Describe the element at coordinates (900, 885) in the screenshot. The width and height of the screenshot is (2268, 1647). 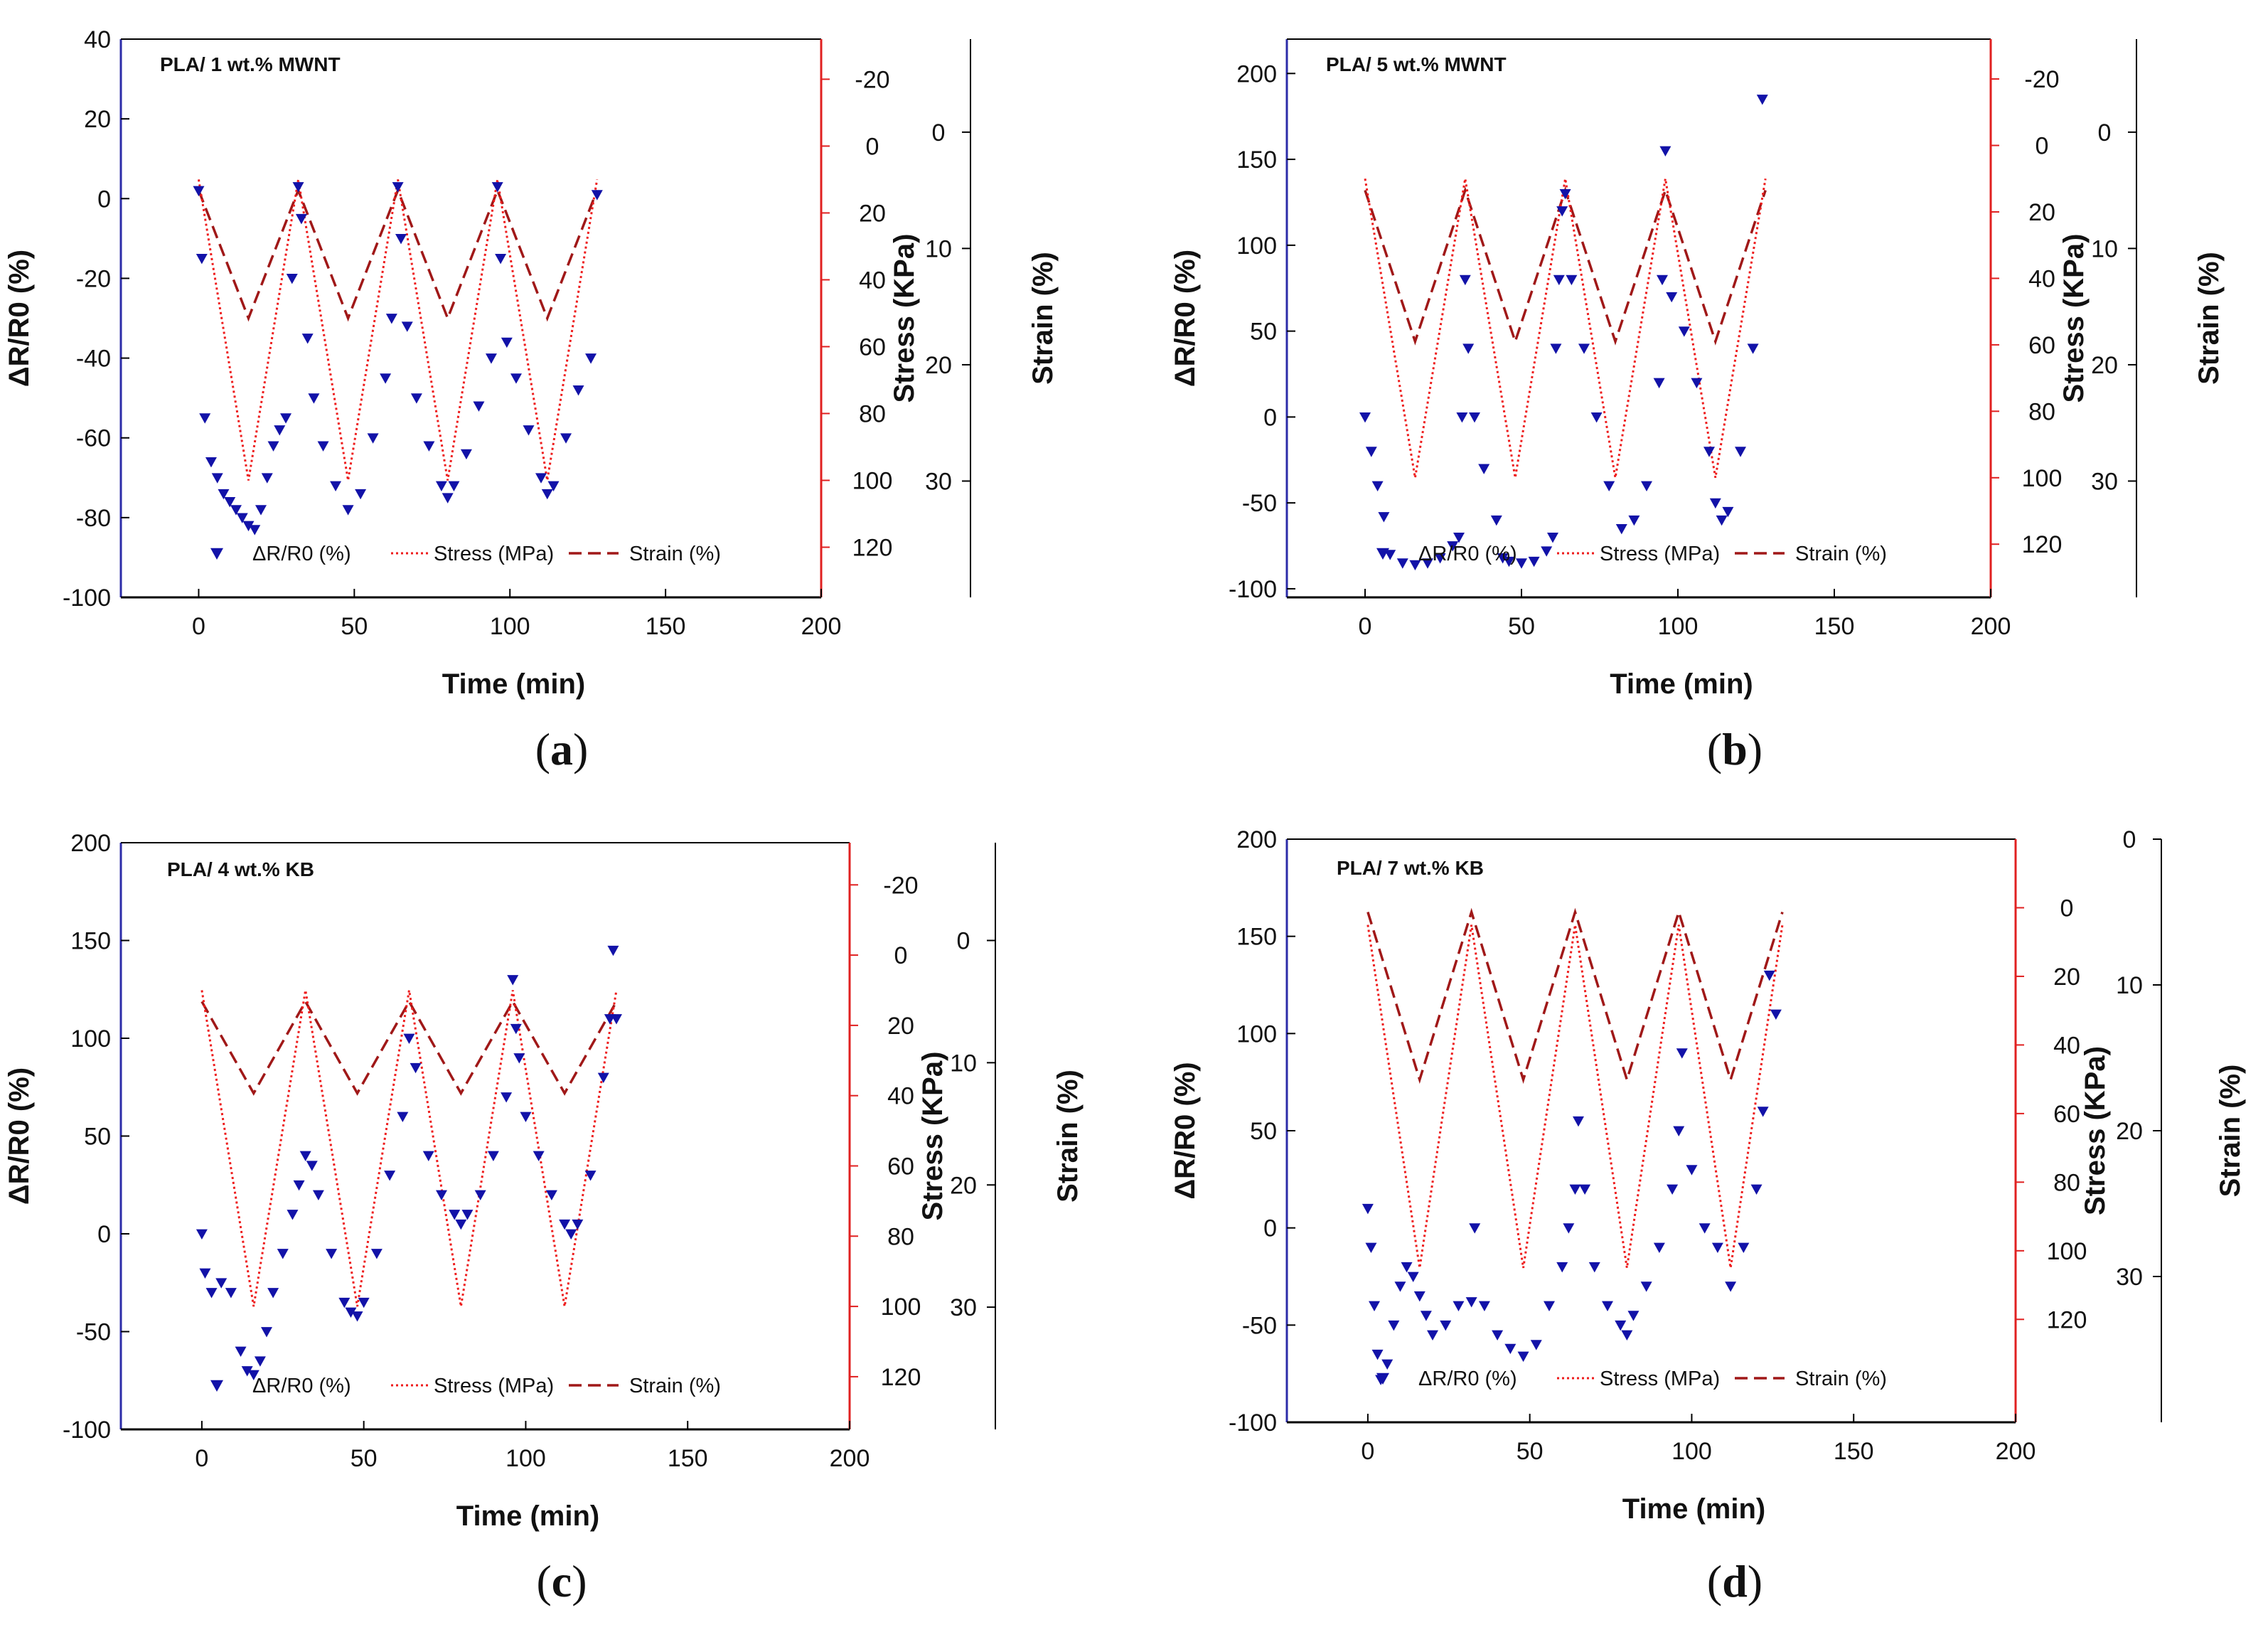
I see `stress-tick-label: -20` at that location.